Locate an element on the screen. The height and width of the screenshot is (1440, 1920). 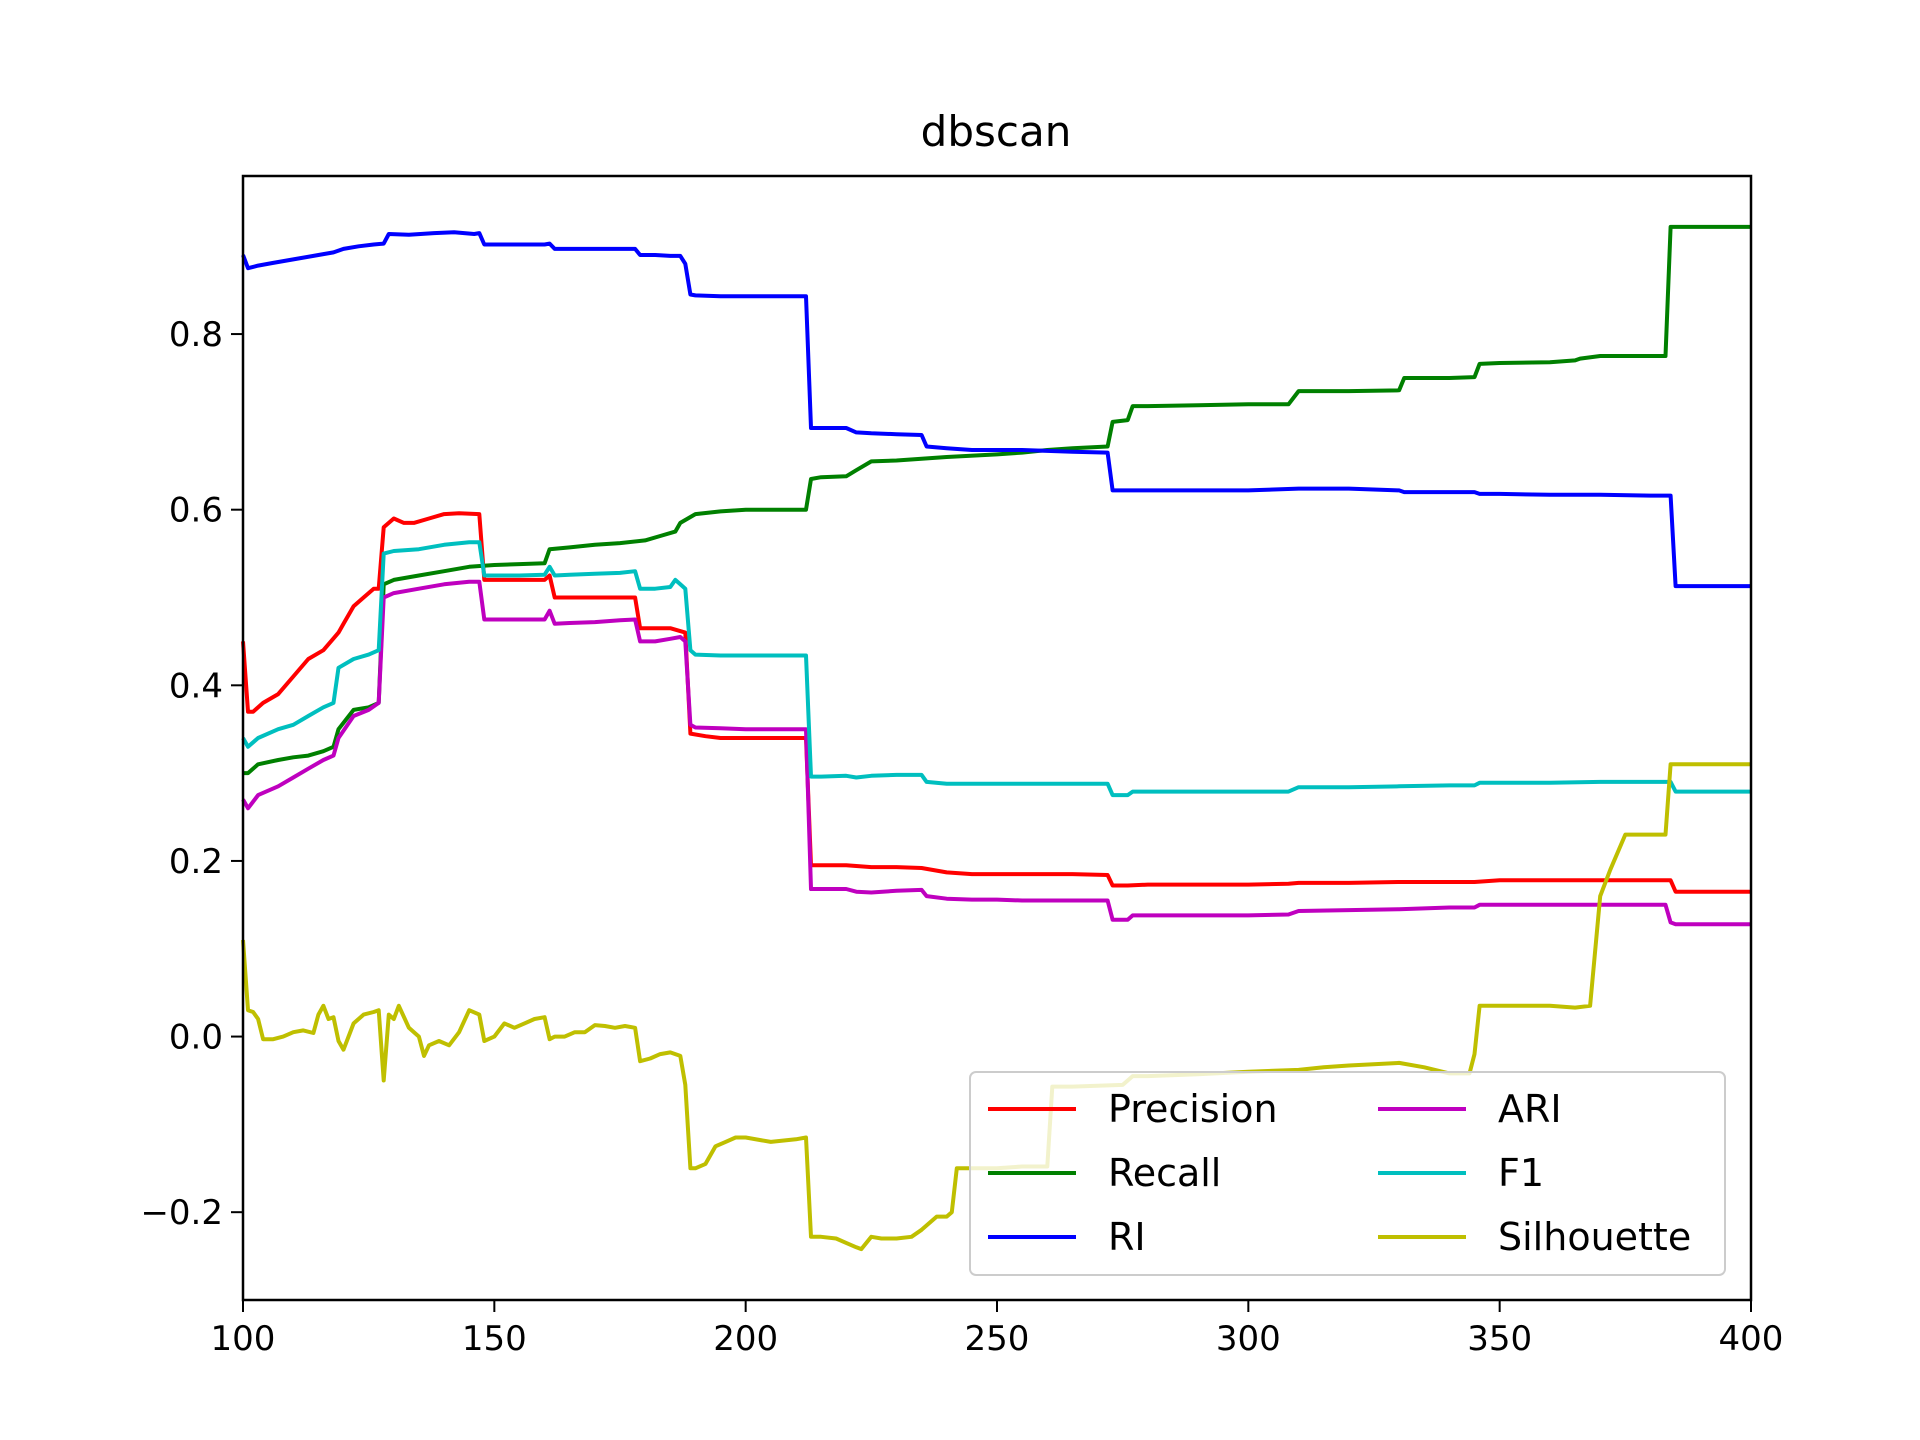
legend-label-recall: Recall is located at coordinates (1164, 1173).